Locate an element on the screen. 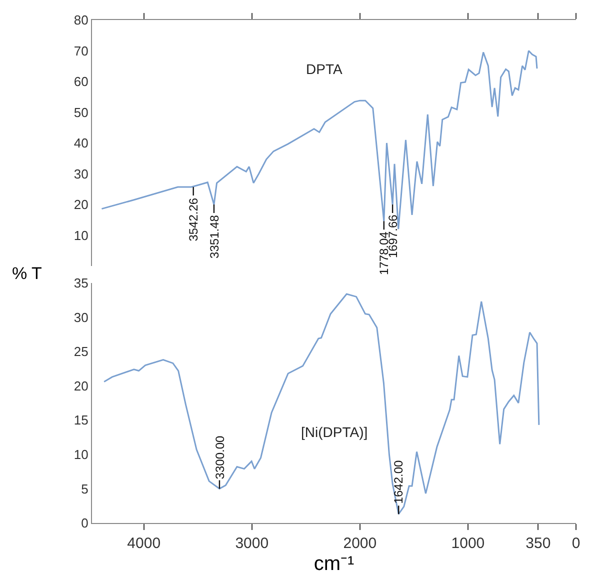 The height and width of the screenshot is (575, 590). x-tick-label: 4000 is located at coordinates (144, 543).